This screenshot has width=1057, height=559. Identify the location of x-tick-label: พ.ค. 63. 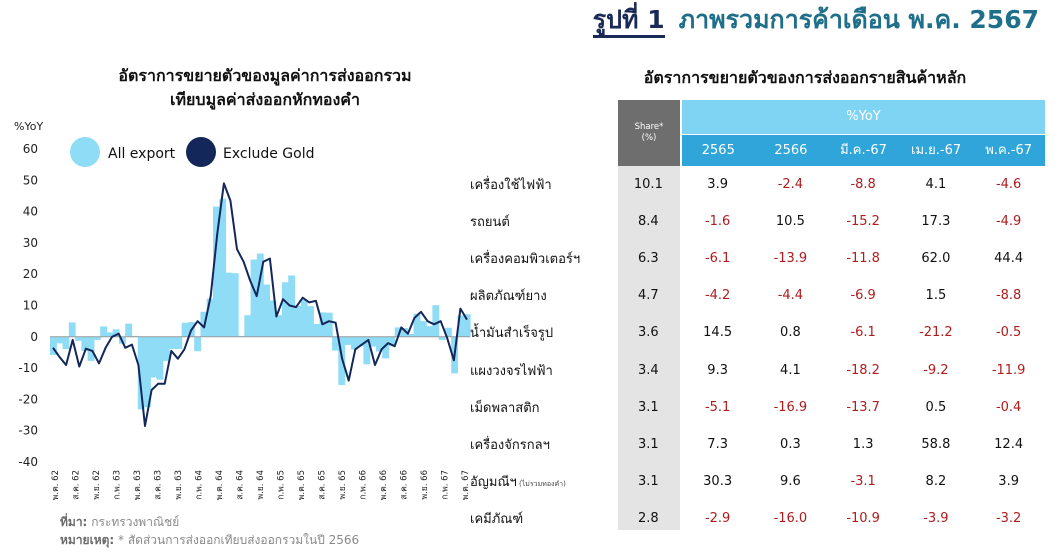
(138, 485).